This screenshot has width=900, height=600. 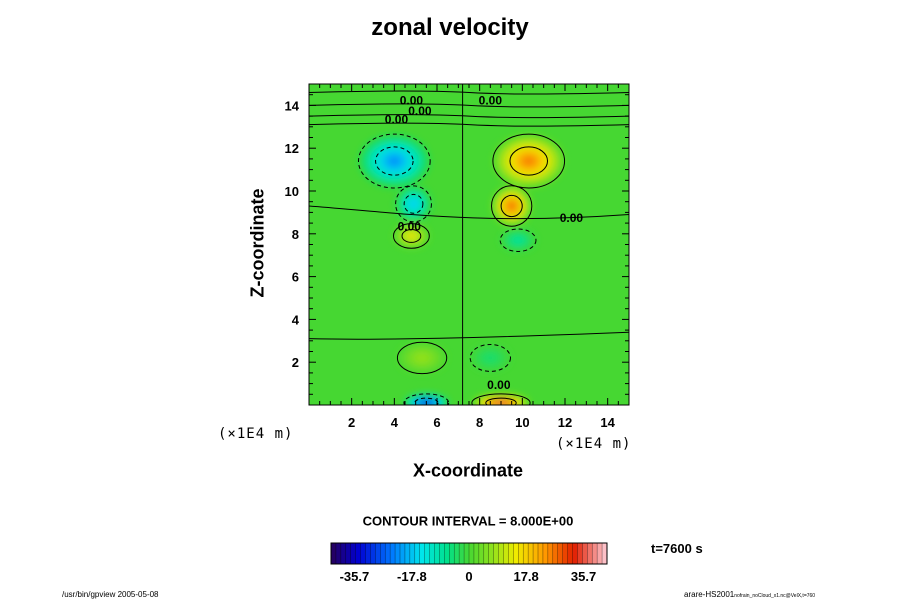 What do you see at coordinates (565, 422) in the screenshot?
I see `x-tick-label: 12` at bounding box center [565, 422].